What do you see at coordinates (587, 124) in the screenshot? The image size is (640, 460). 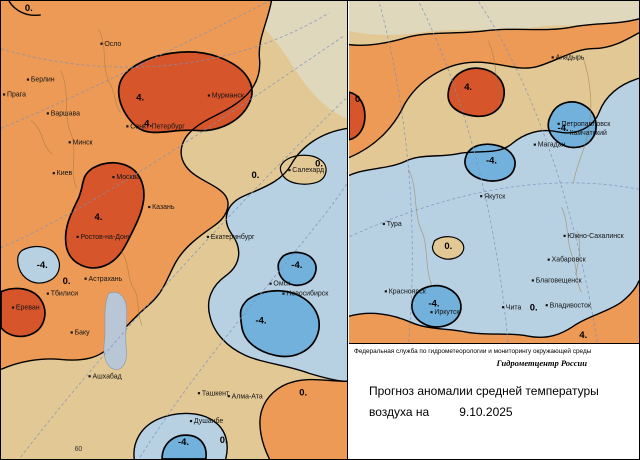 I see `city-name: Петропавловск` at bounding box center [587, 124].